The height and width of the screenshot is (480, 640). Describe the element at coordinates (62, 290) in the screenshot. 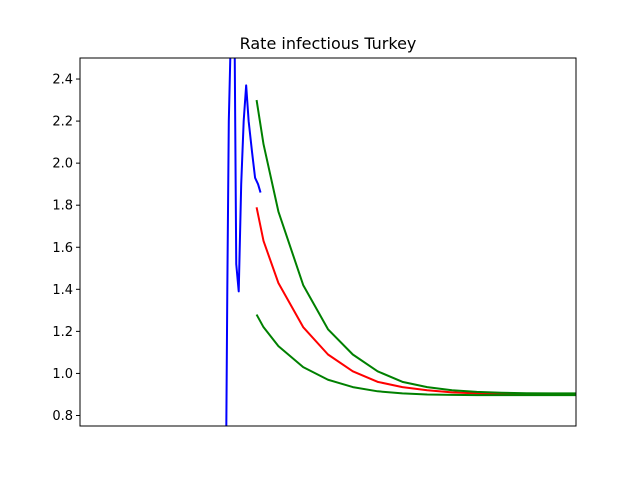

I see `y-tick-label-3: 1.4` at that location.